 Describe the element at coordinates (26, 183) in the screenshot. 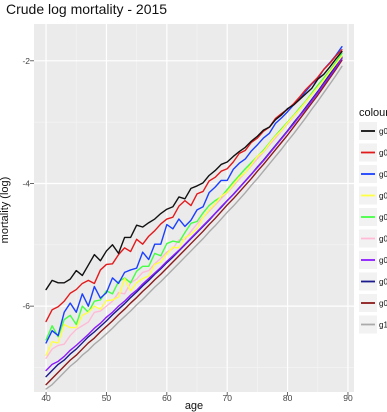

I see `y-tick-label: -4` at that location.